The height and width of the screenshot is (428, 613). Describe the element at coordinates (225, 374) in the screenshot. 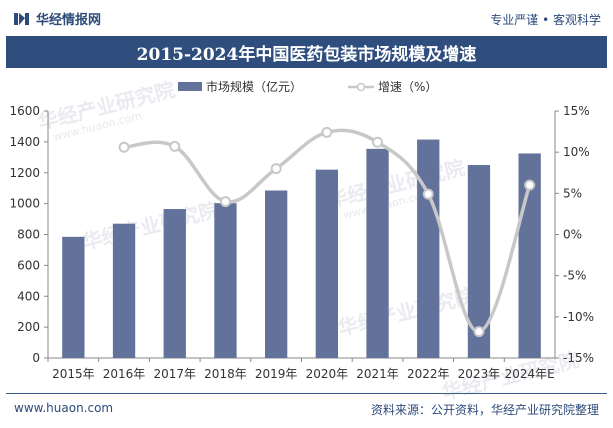

I see `x-tick-label: 2018年` at that location.